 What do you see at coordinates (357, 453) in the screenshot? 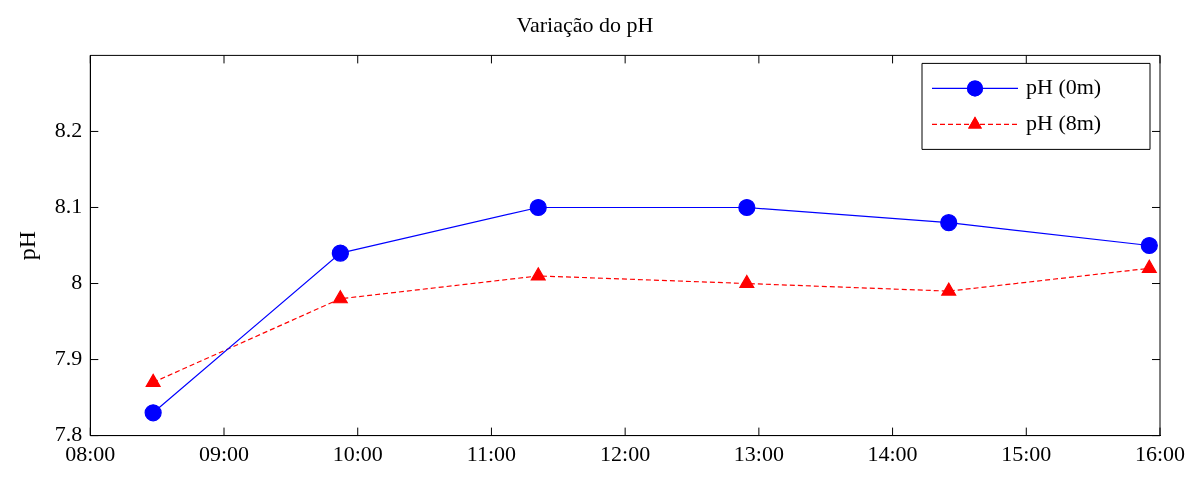
I see `x-tick-label: 10:00` at bounding box center [357, 453].